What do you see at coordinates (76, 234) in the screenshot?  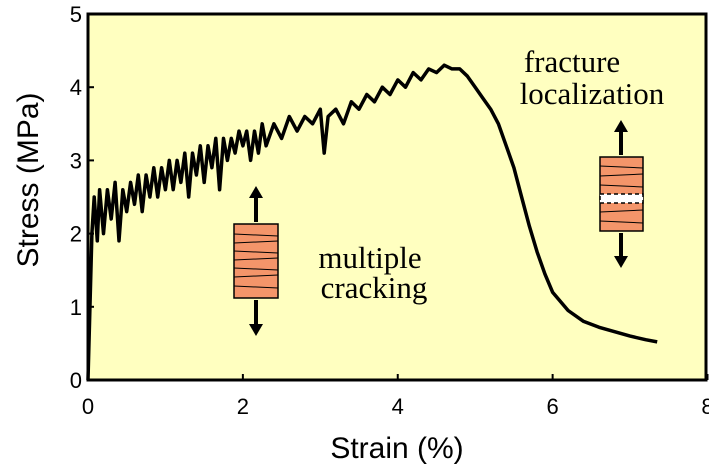 I see `y-tick-label: 2` at bounding box center [76, 234].